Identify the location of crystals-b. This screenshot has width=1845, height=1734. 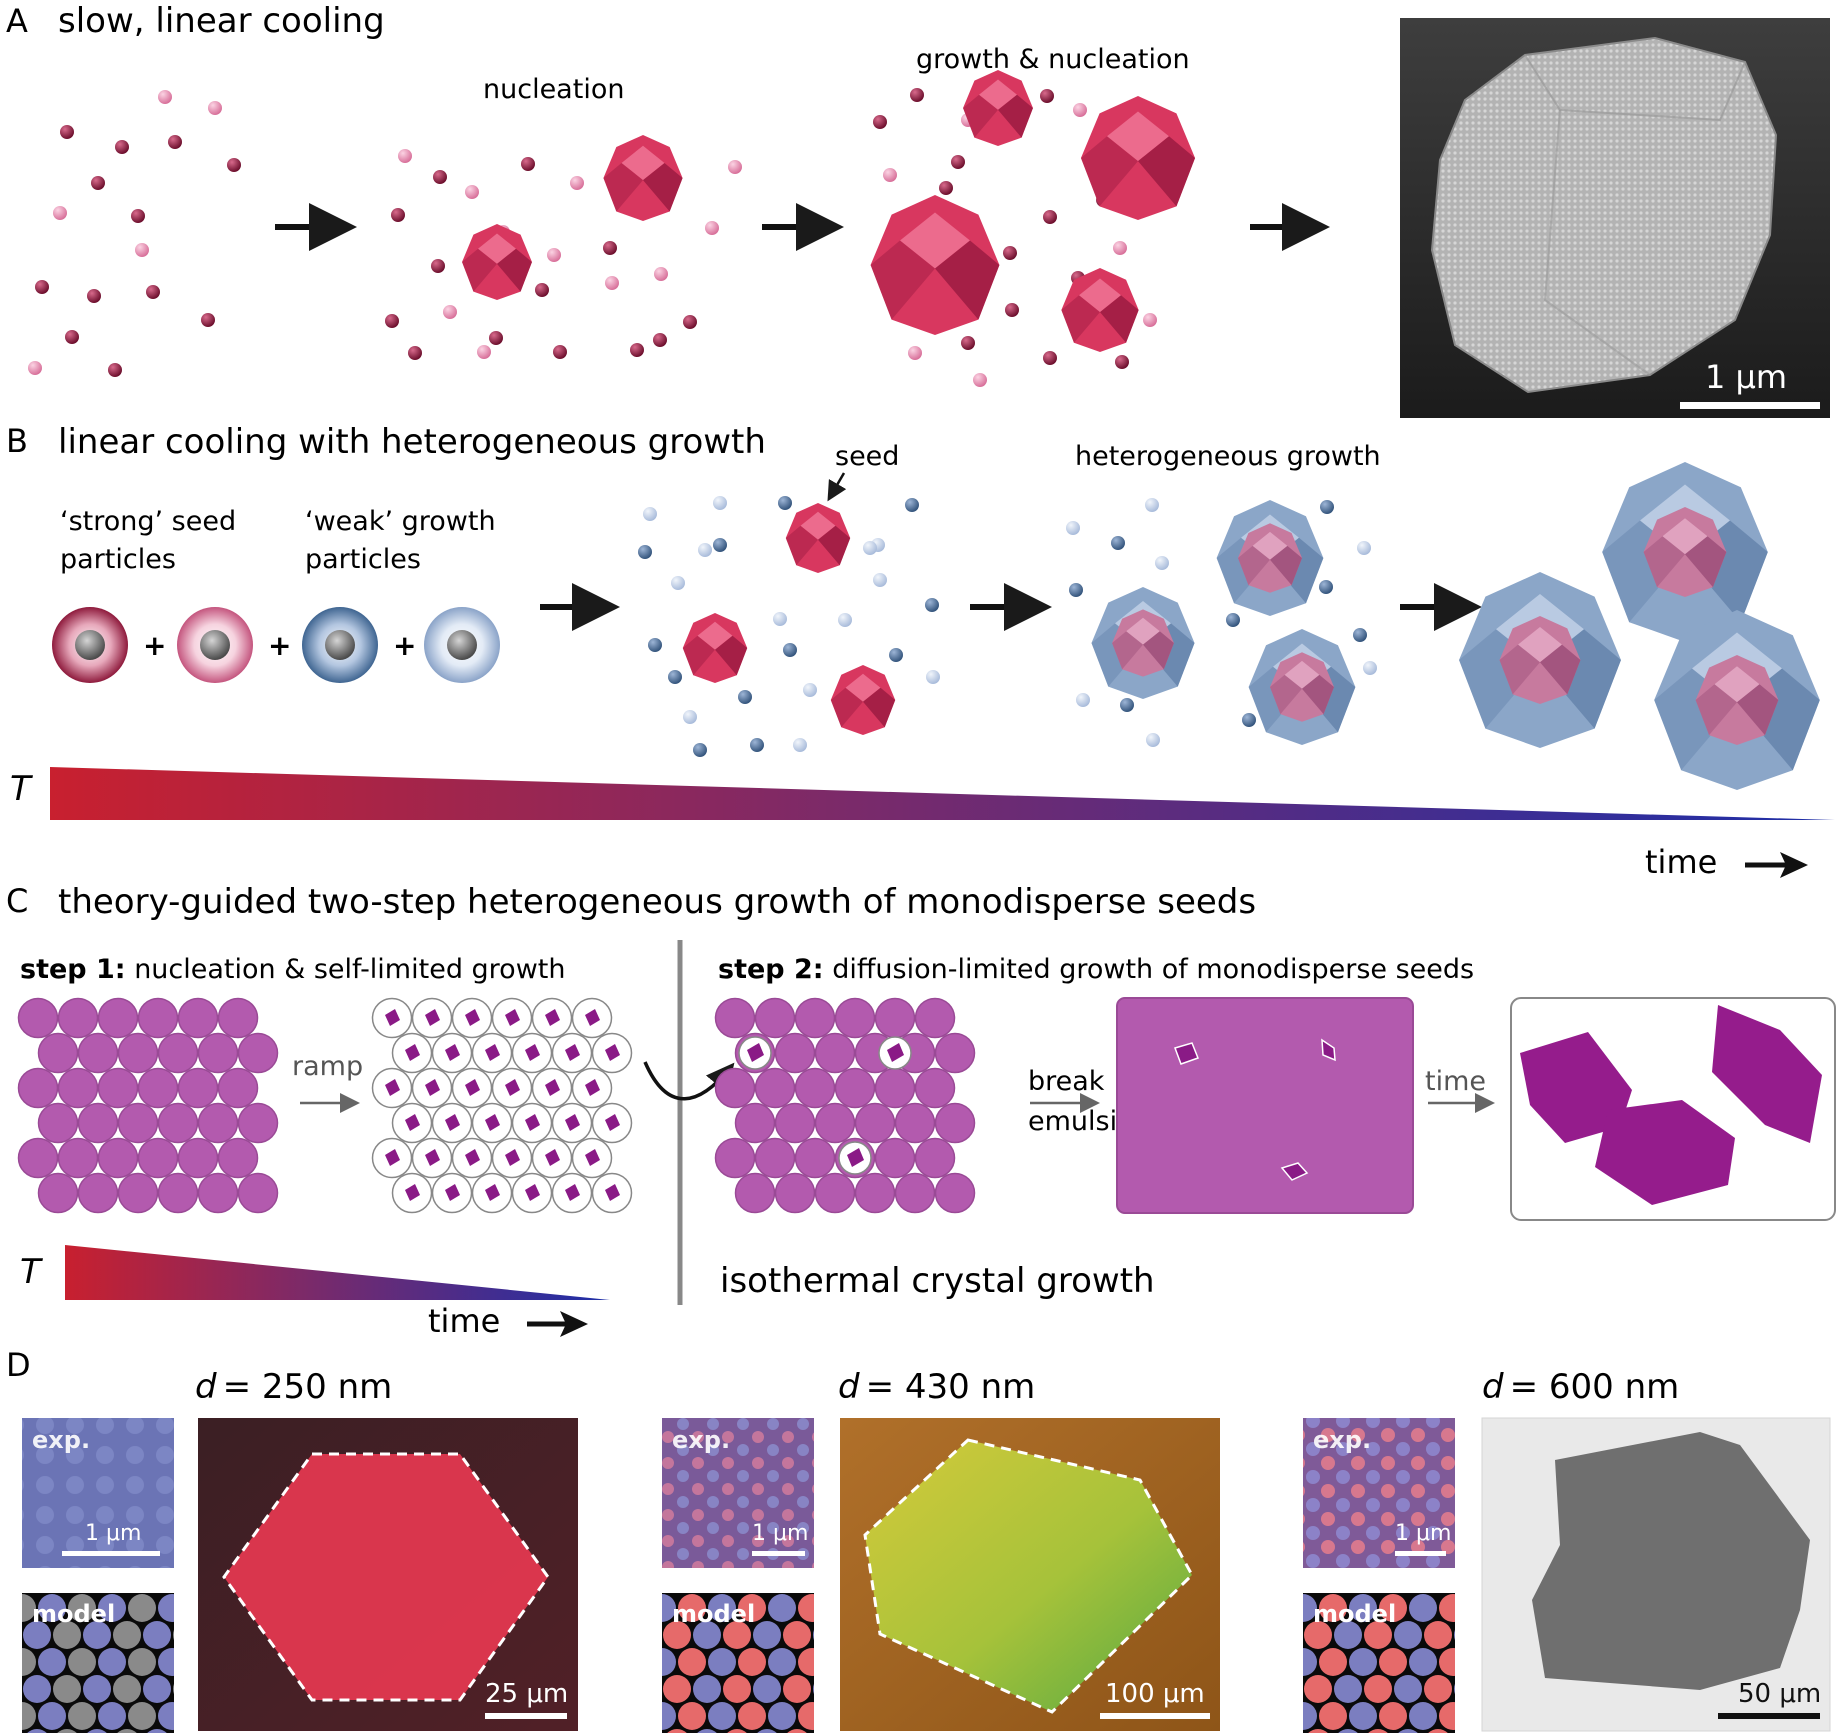
(1251, 626).